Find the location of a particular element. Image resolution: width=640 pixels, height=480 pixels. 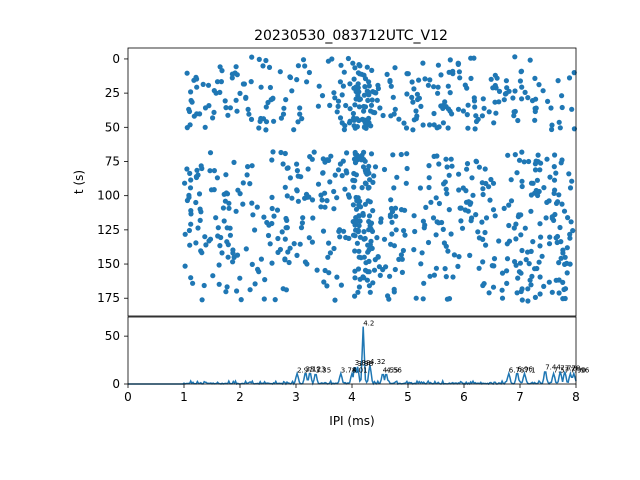

y-tick-label: 175 is located at coordinates (108, 298).